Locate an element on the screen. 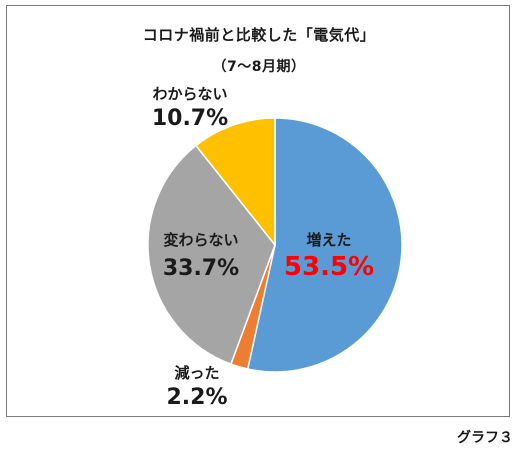 This screenshot has height=450, width=519. slice-label-1: 減った is located at coordinates (196, 373).